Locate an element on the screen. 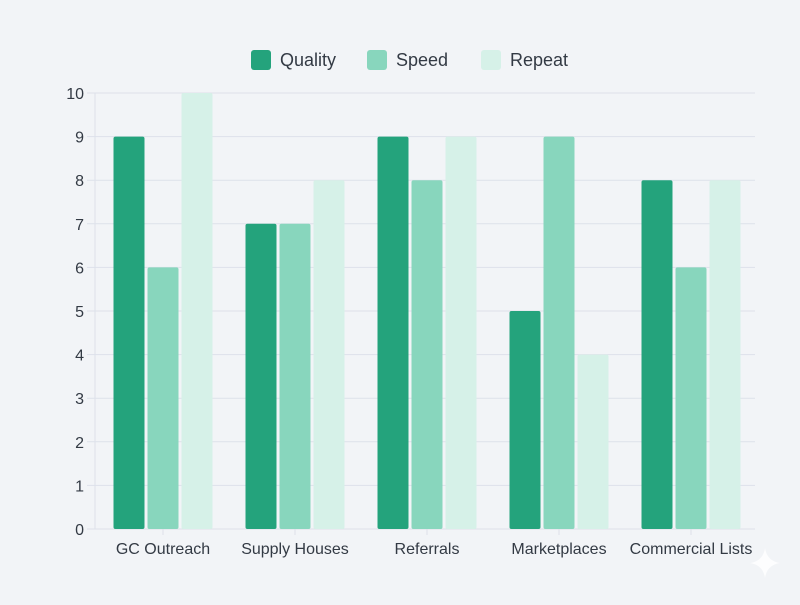 This screenshot has height=605, width=800. y-tick-label: 6 is located at coordinates (79, 268).